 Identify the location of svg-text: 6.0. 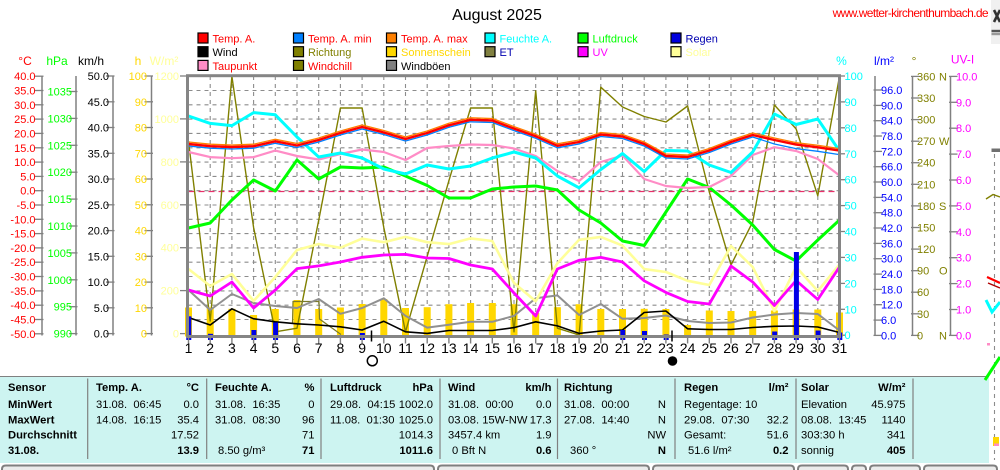
(888, 321).